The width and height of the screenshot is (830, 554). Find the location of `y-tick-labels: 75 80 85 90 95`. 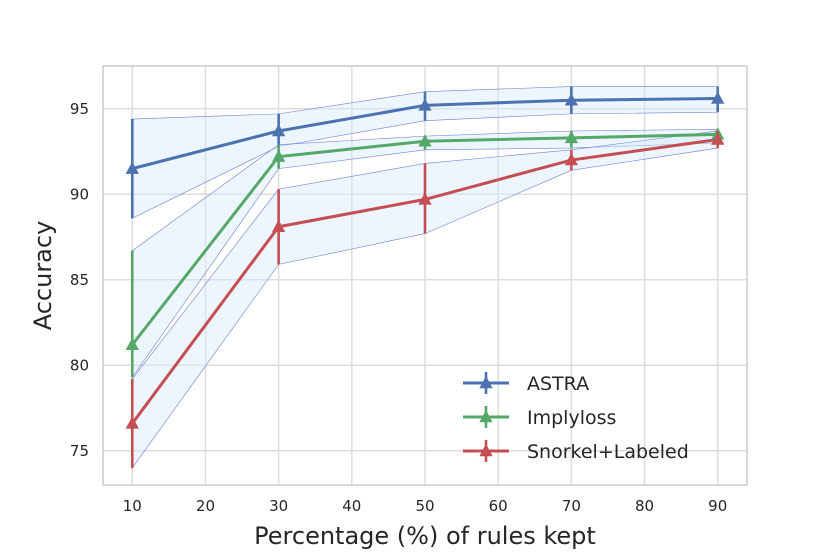

y-tick-labels: 75 80 85 90 95 is located at coordinates (79, 280).